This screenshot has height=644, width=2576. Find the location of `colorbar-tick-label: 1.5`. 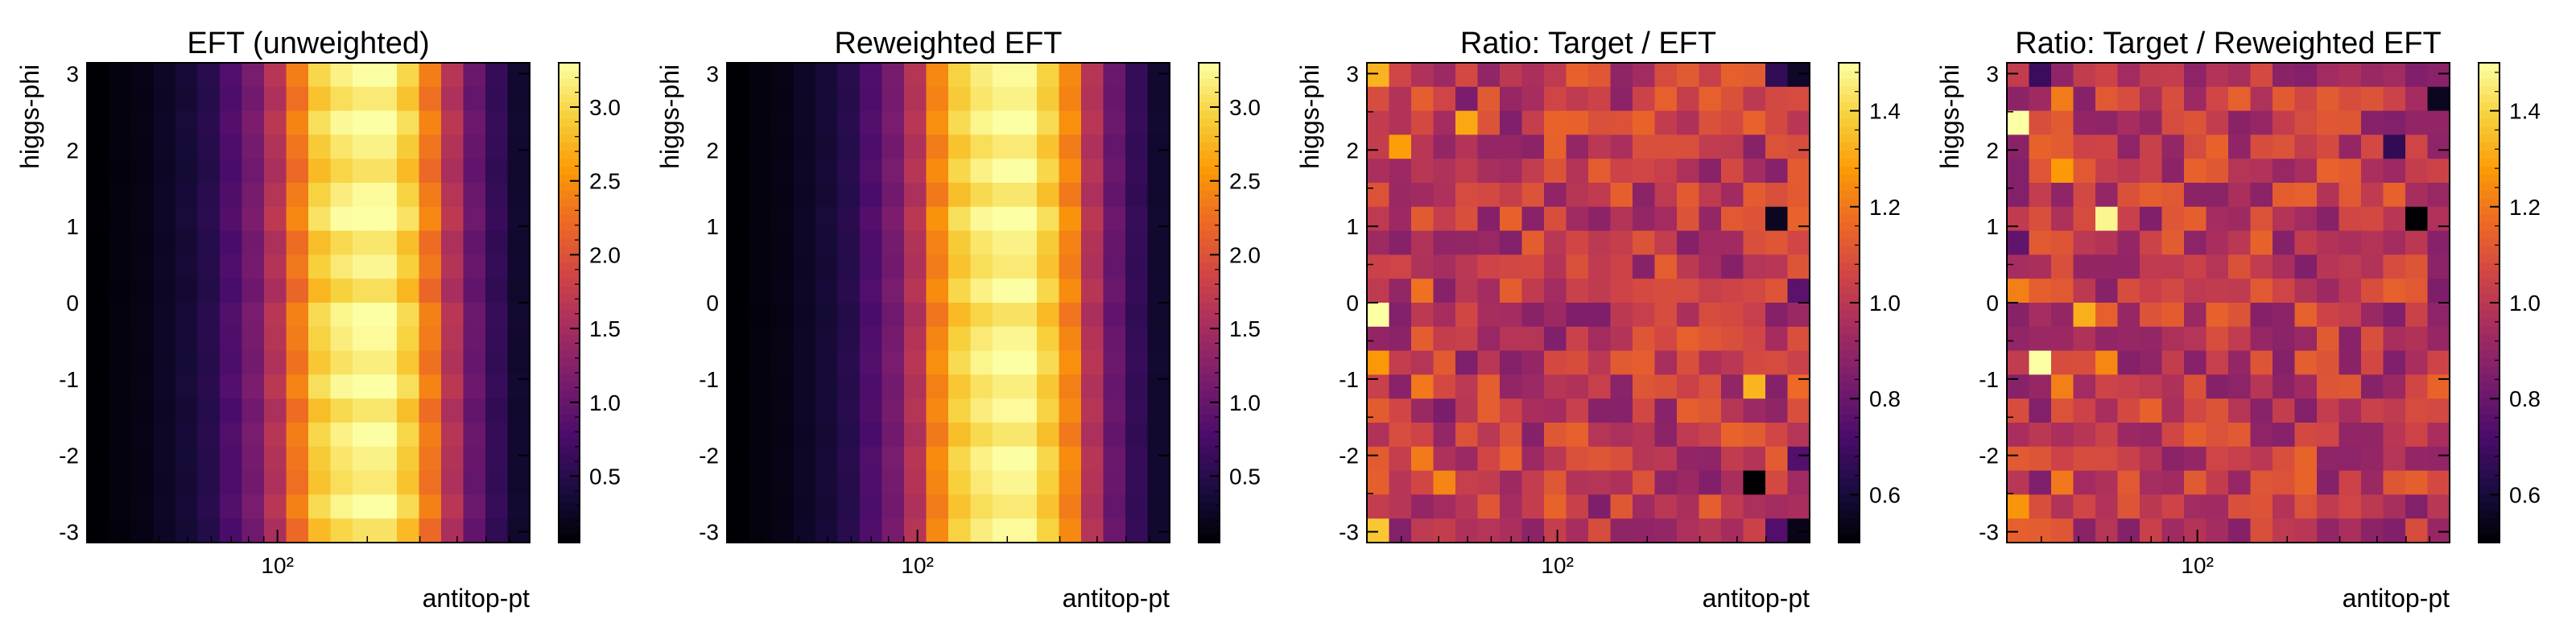

colorbar-tick-label: 1.5 is located at coordinates (605, 328).